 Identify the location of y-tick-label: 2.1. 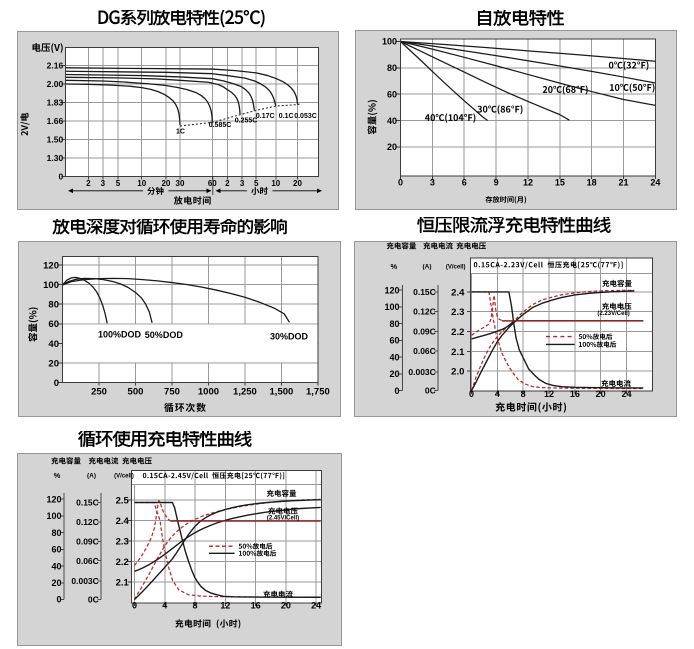
(123, 582).